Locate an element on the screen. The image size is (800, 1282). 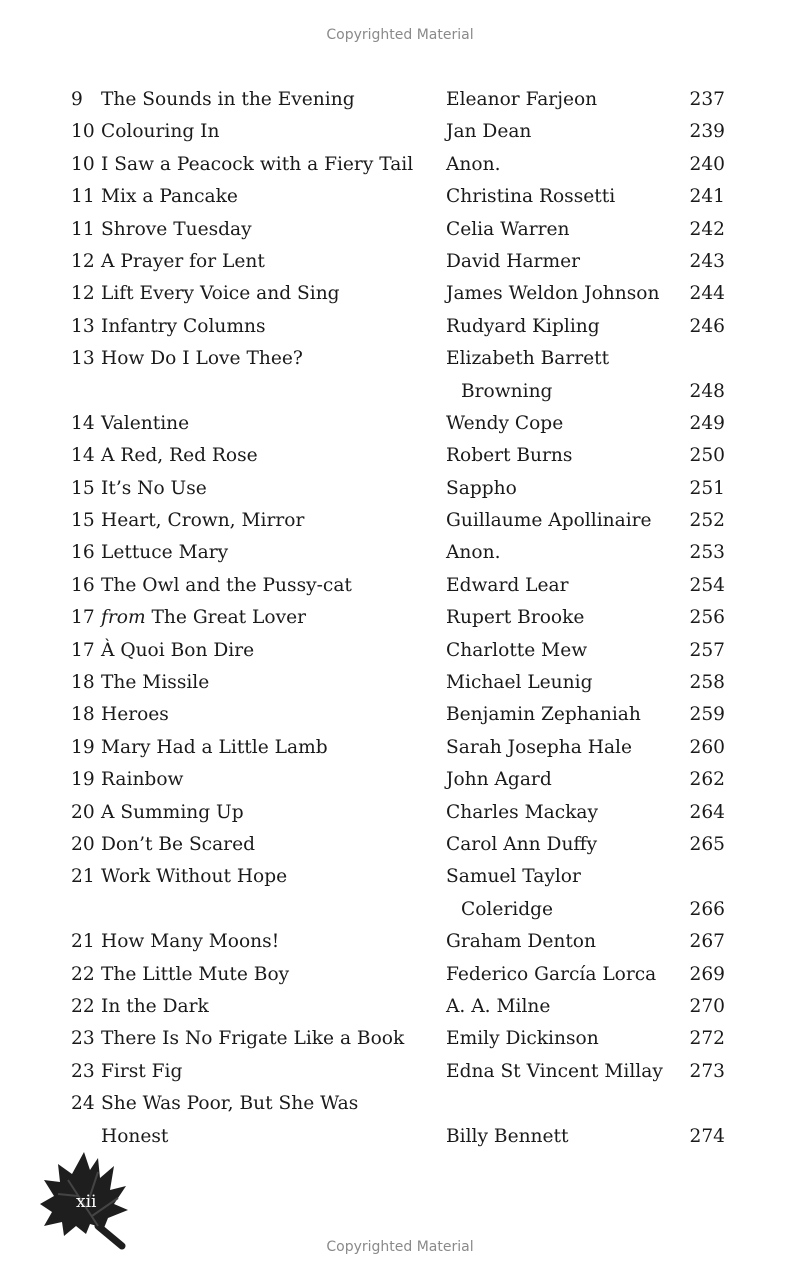
toc-line: 19 Rainbow John Agard 262 is located at coordinates (400, 780).